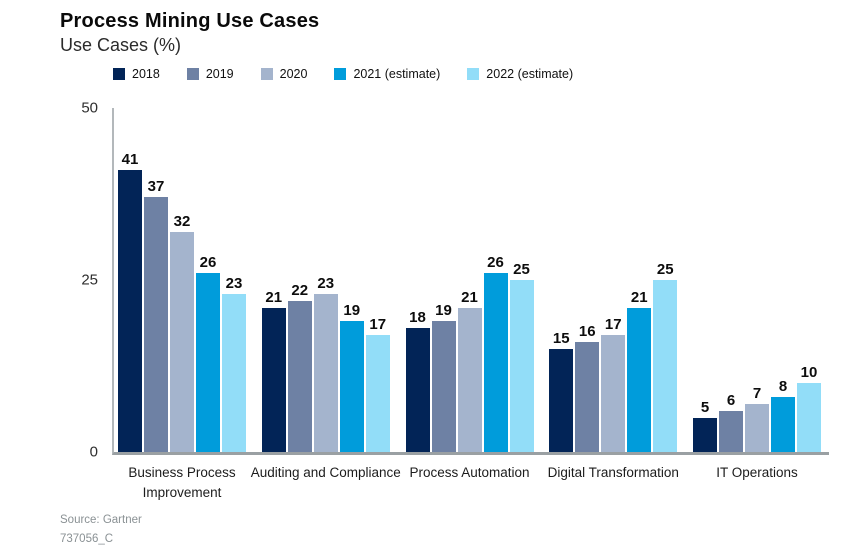 This screenshot has height=554, width=865. I want to click on bar-value-label: 7, so click(757, 393).